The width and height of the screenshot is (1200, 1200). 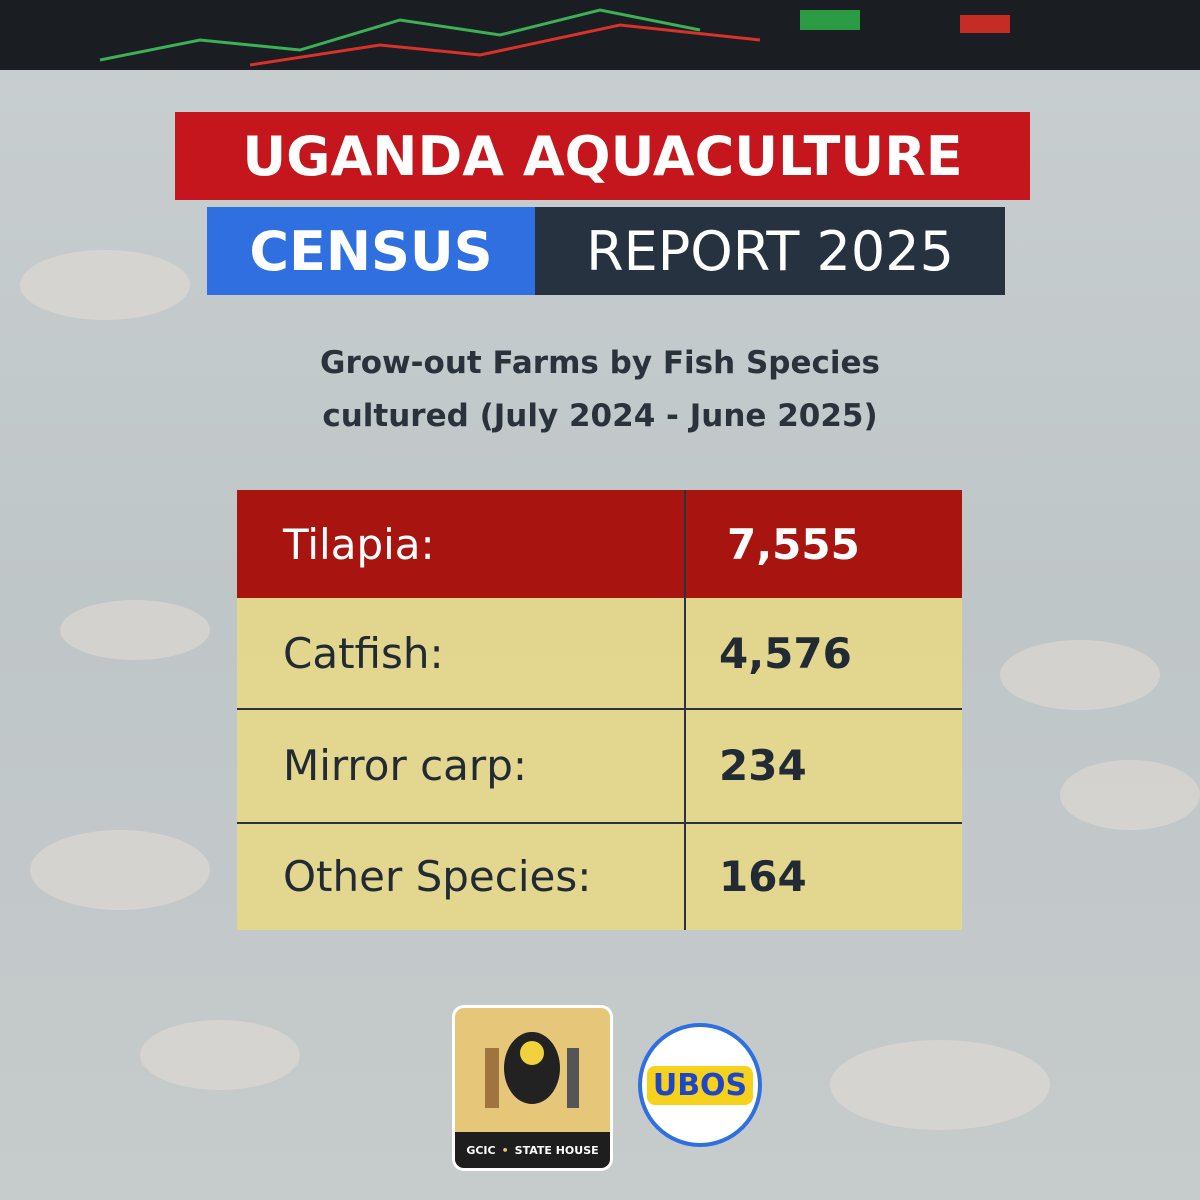 What do you see at coordinates (359, 544) in the screenshot?
I see `species-label: Tilapia:` at bounding box center [359, 544].